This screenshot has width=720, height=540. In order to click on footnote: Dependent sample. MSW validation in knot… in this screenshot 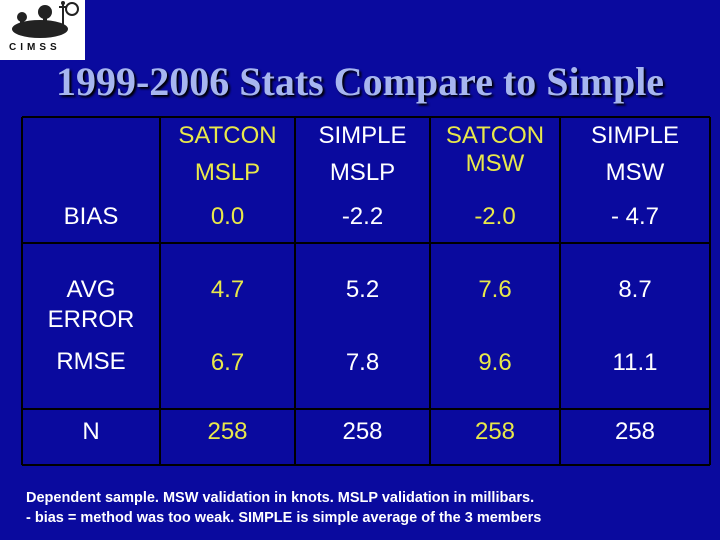, I will do `click(283, 508)`.